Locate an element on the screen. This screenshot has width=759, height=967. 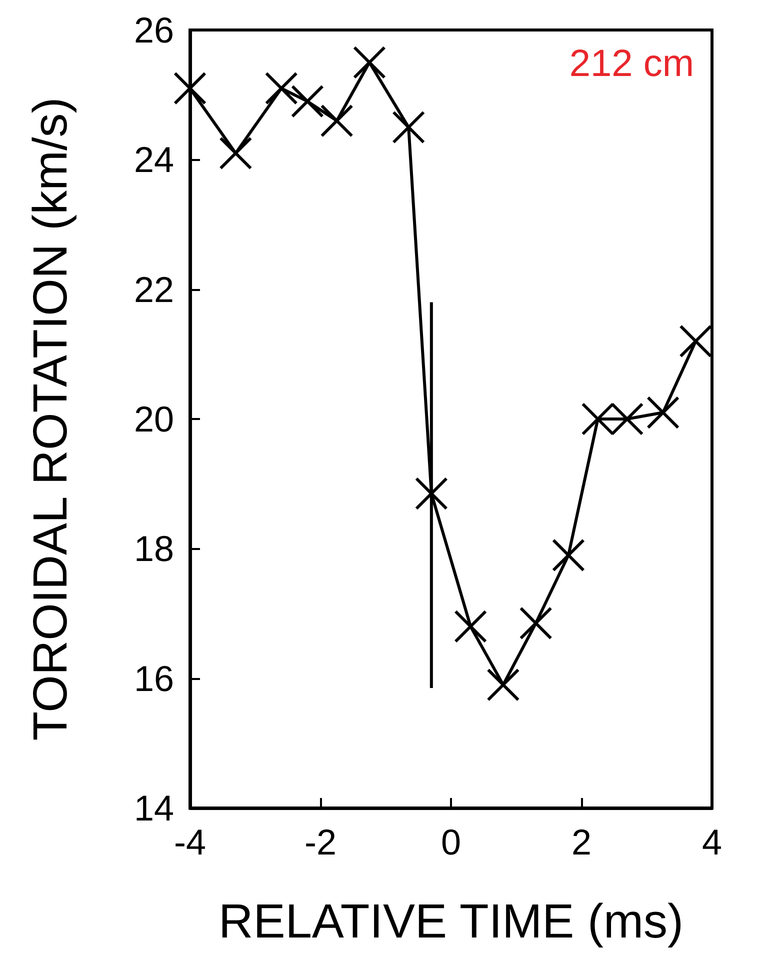
y-tick-label: 22 is located at coordinates (154, 289).